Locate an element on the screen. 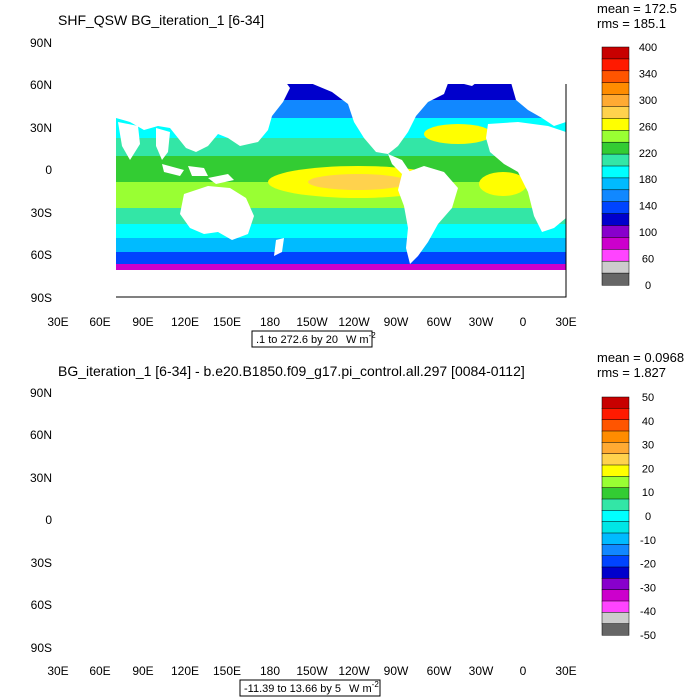 The height and width of the screenshot is (700, 700). panel-2-range-box: -11.39 to 13.66 by 5 W m-2 is located at coordinates (310, 688).